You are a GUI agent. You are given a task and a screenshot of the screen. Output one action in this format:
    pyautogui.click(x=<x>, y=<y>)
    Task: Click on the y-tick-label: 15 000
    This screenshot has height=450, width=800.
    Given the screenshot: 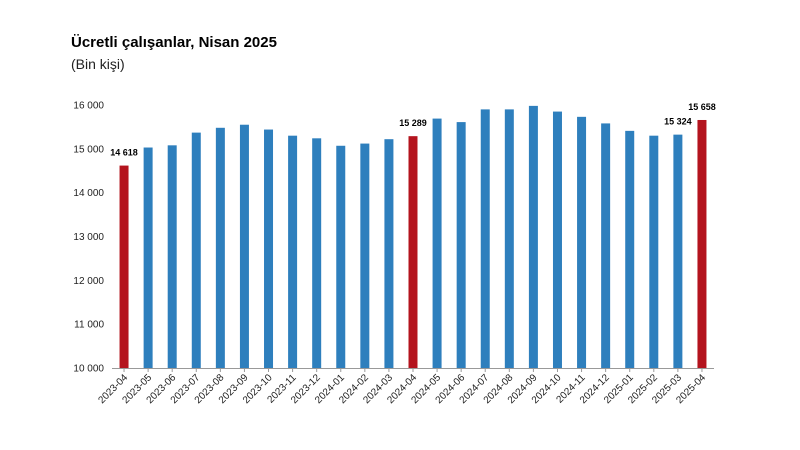 What is the action you would take?
    pyautogui.click(x=88, y=149)
    